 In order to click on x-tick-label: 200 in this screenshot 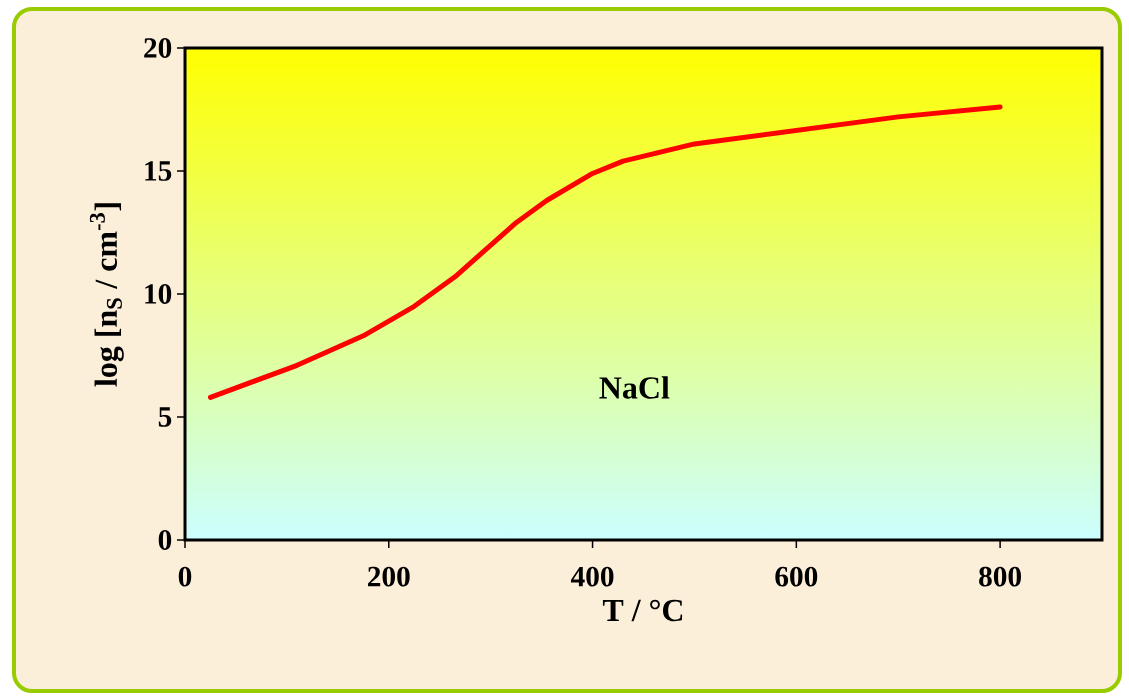, I will do `click(389, 576)`.